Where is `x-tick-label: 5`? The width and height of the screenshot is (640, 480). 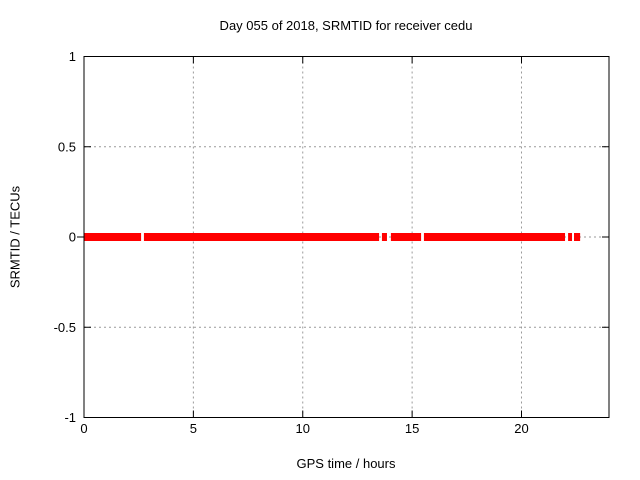 x-tick-label: 5 is located at coordinates (193, 428).